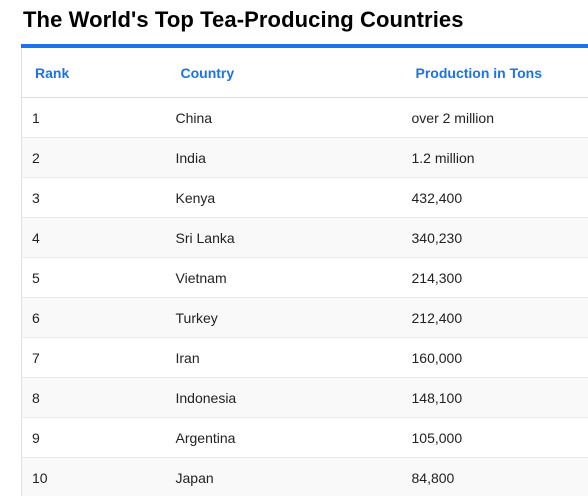  I want to click on cell-rank: 3, so click(93, 197).